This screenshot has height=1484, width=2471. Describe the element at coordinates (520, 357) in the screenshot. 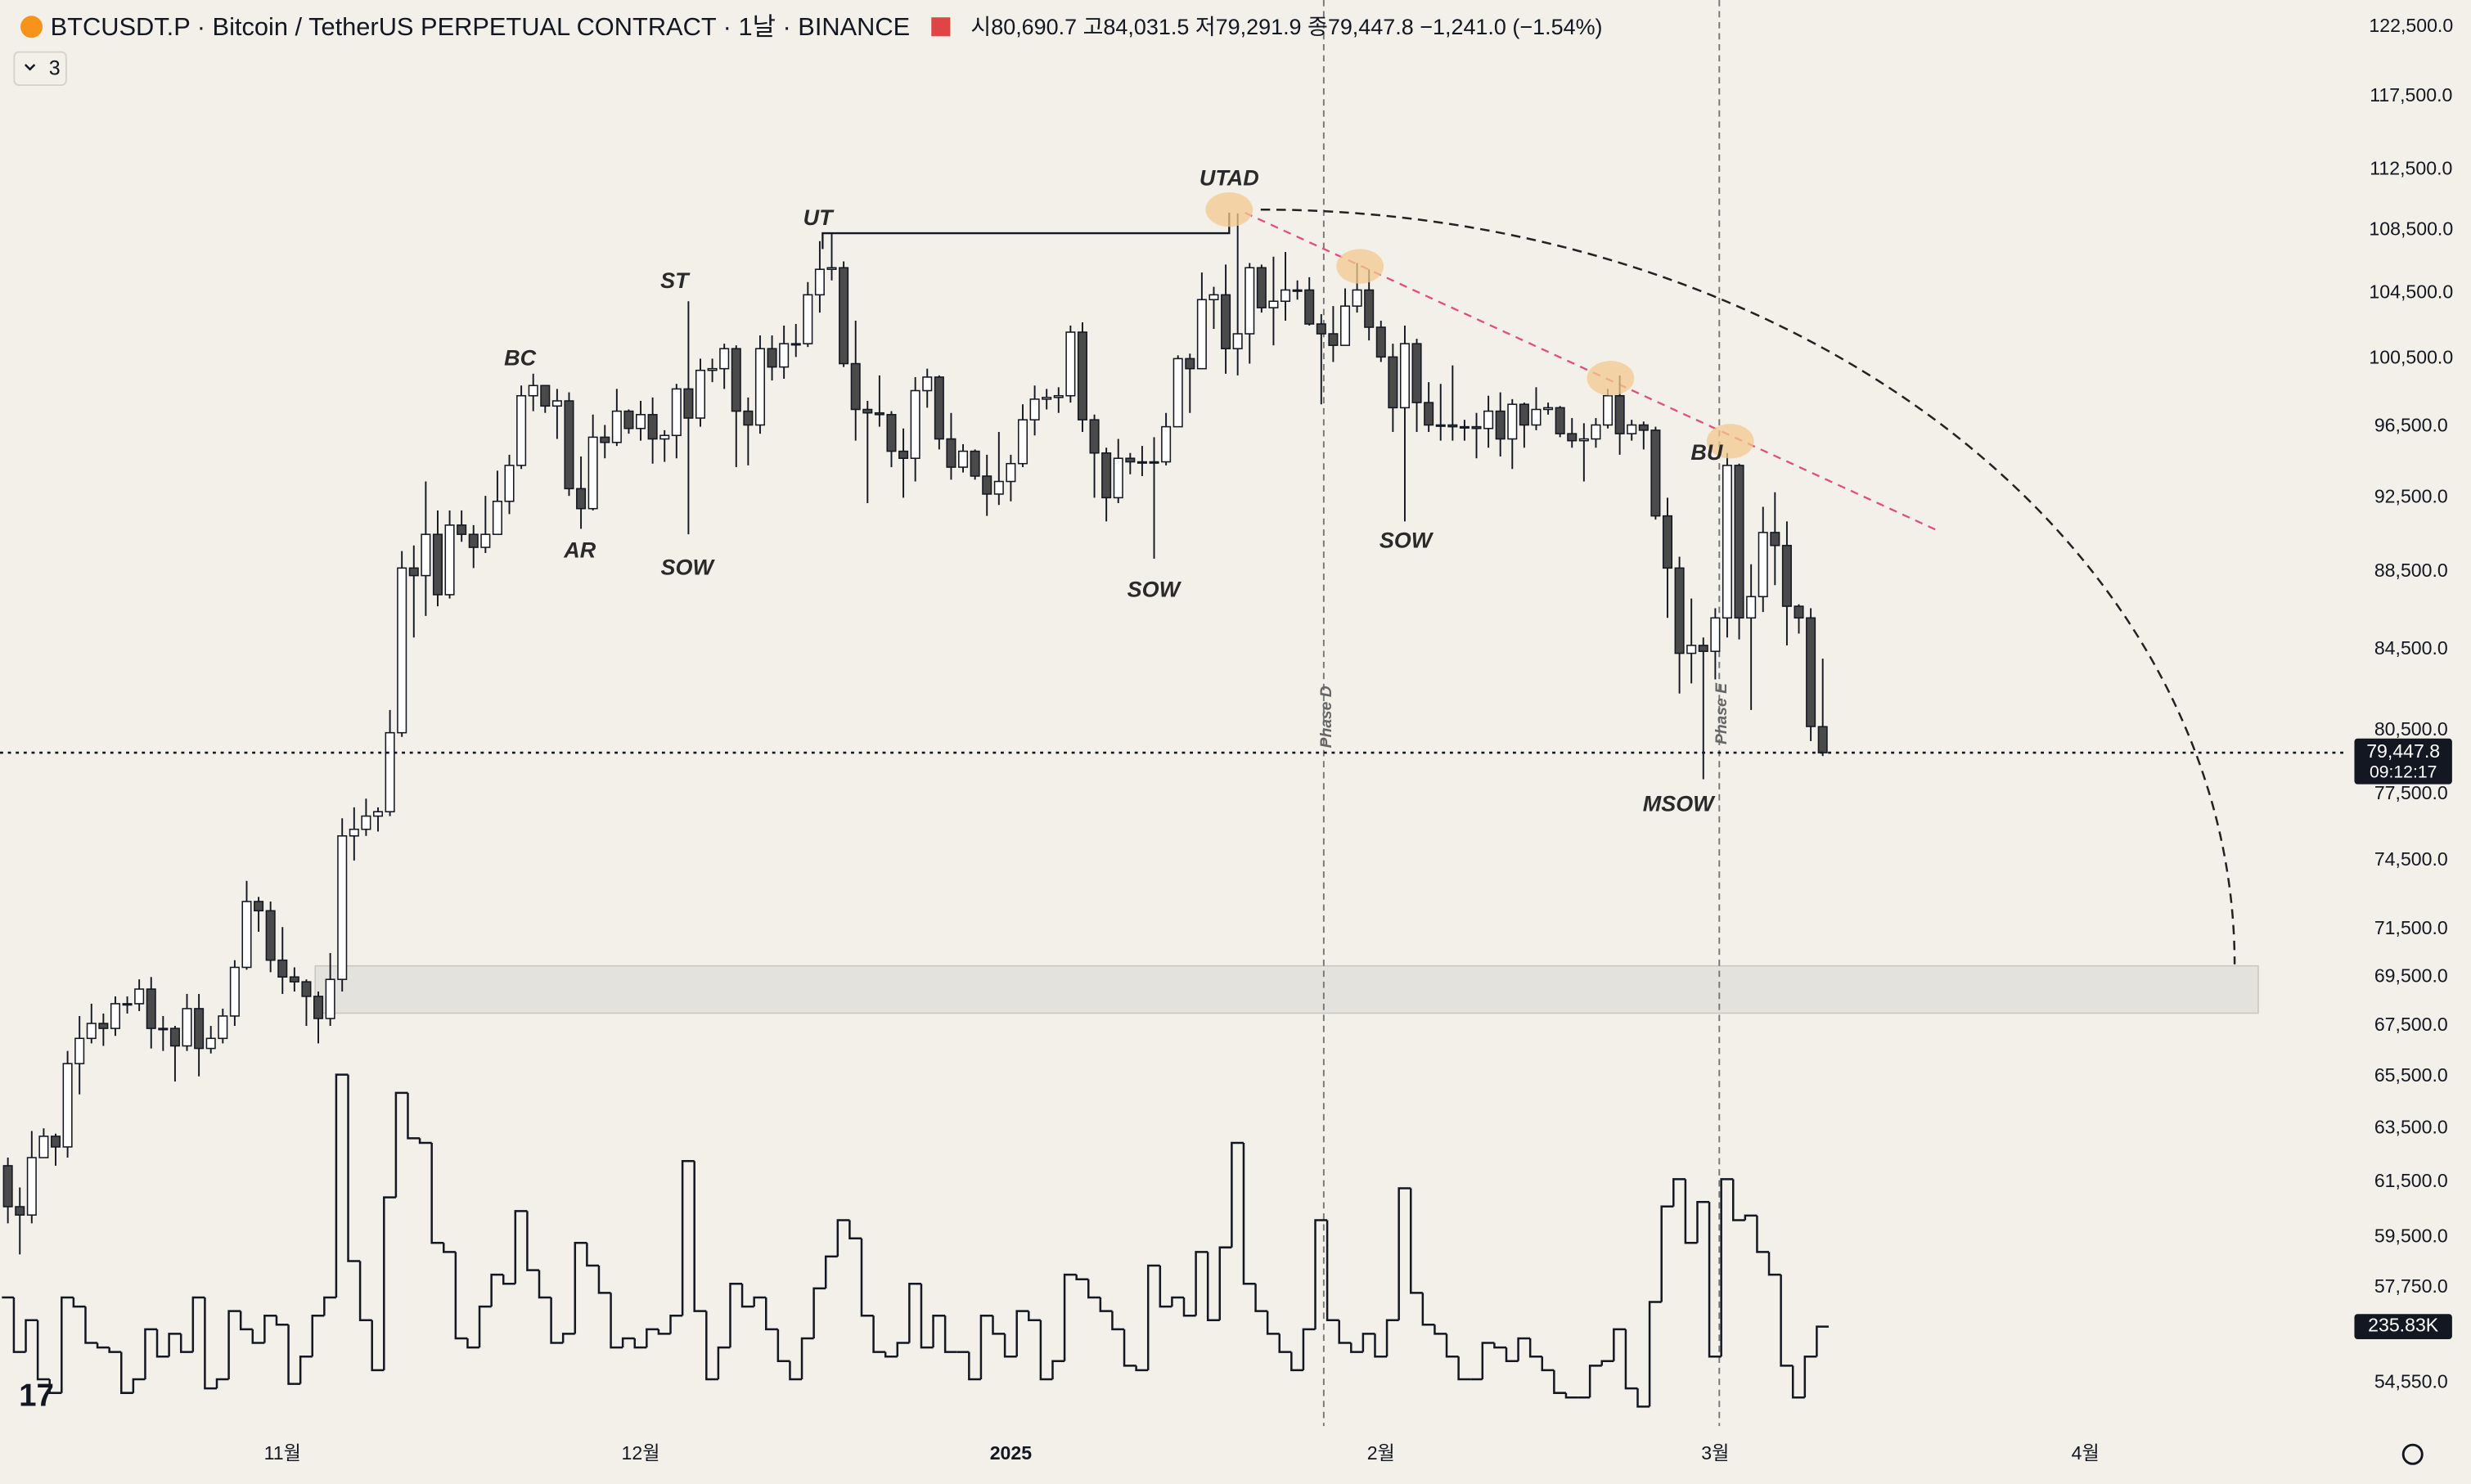

I see `annotation: BC` at that location.